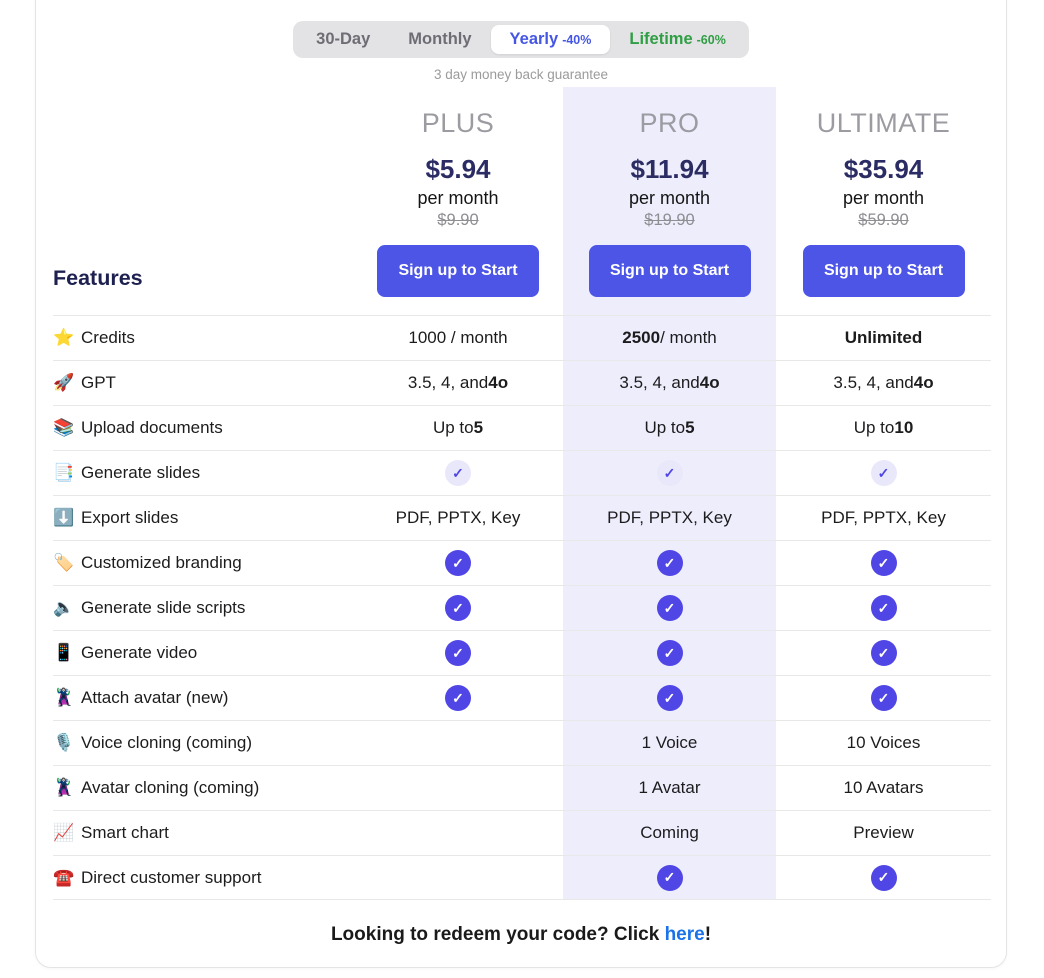  What do you see at coordinates (64, 607) in the screenshot?
I see `speaker-icon: 🔈` at bounding box center [64, 607].